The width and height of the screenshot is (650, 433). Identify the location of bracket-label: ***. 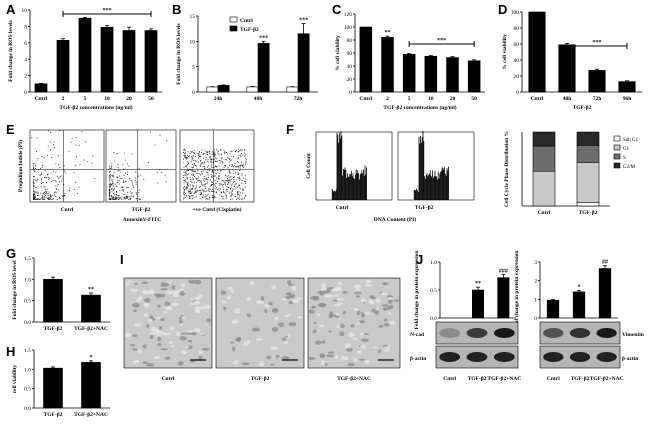
(107, 11).